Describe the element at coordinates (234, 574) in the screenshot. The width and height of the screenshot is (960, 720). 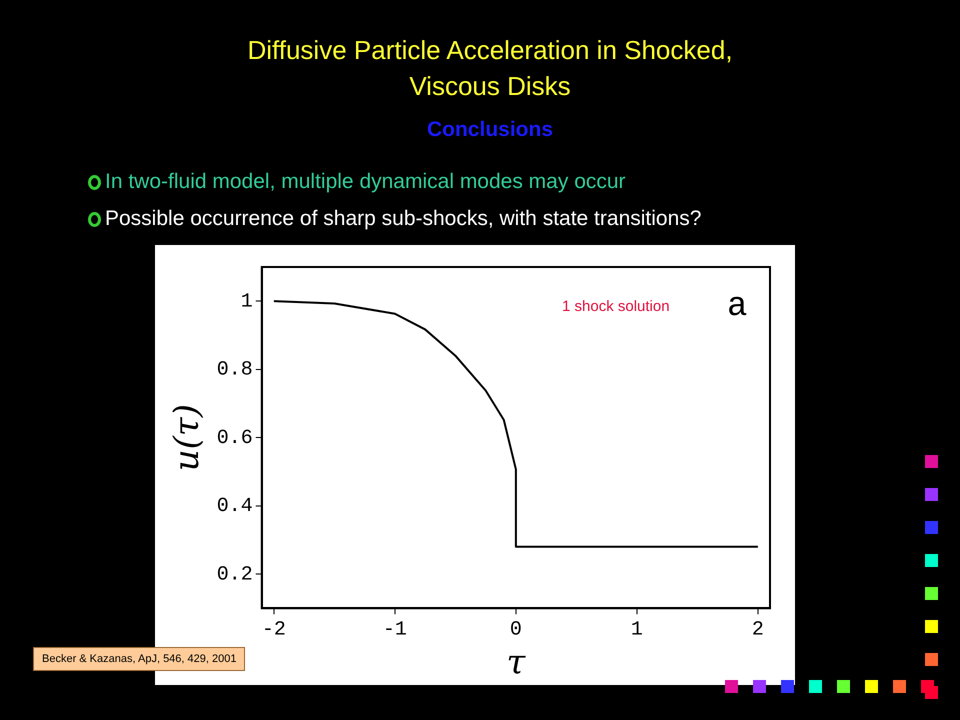
I see `y-tick-label: 0.2` at that location.